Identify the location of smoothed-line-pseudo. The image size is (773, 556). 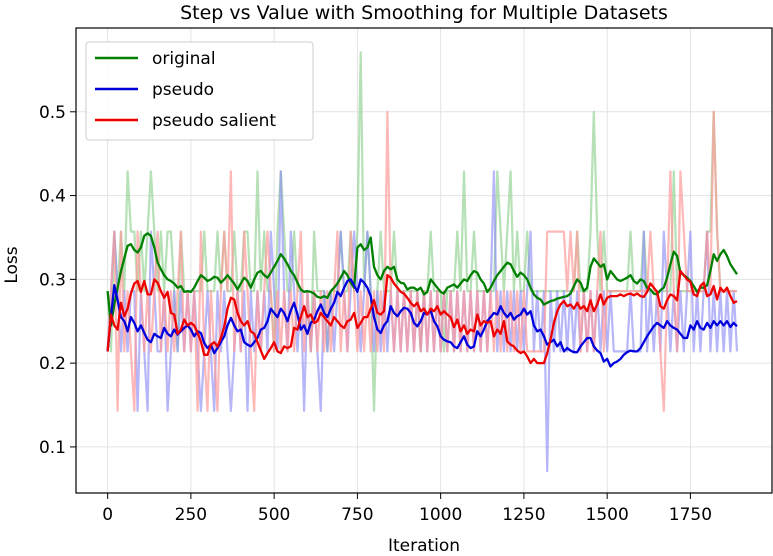
(422, 323).